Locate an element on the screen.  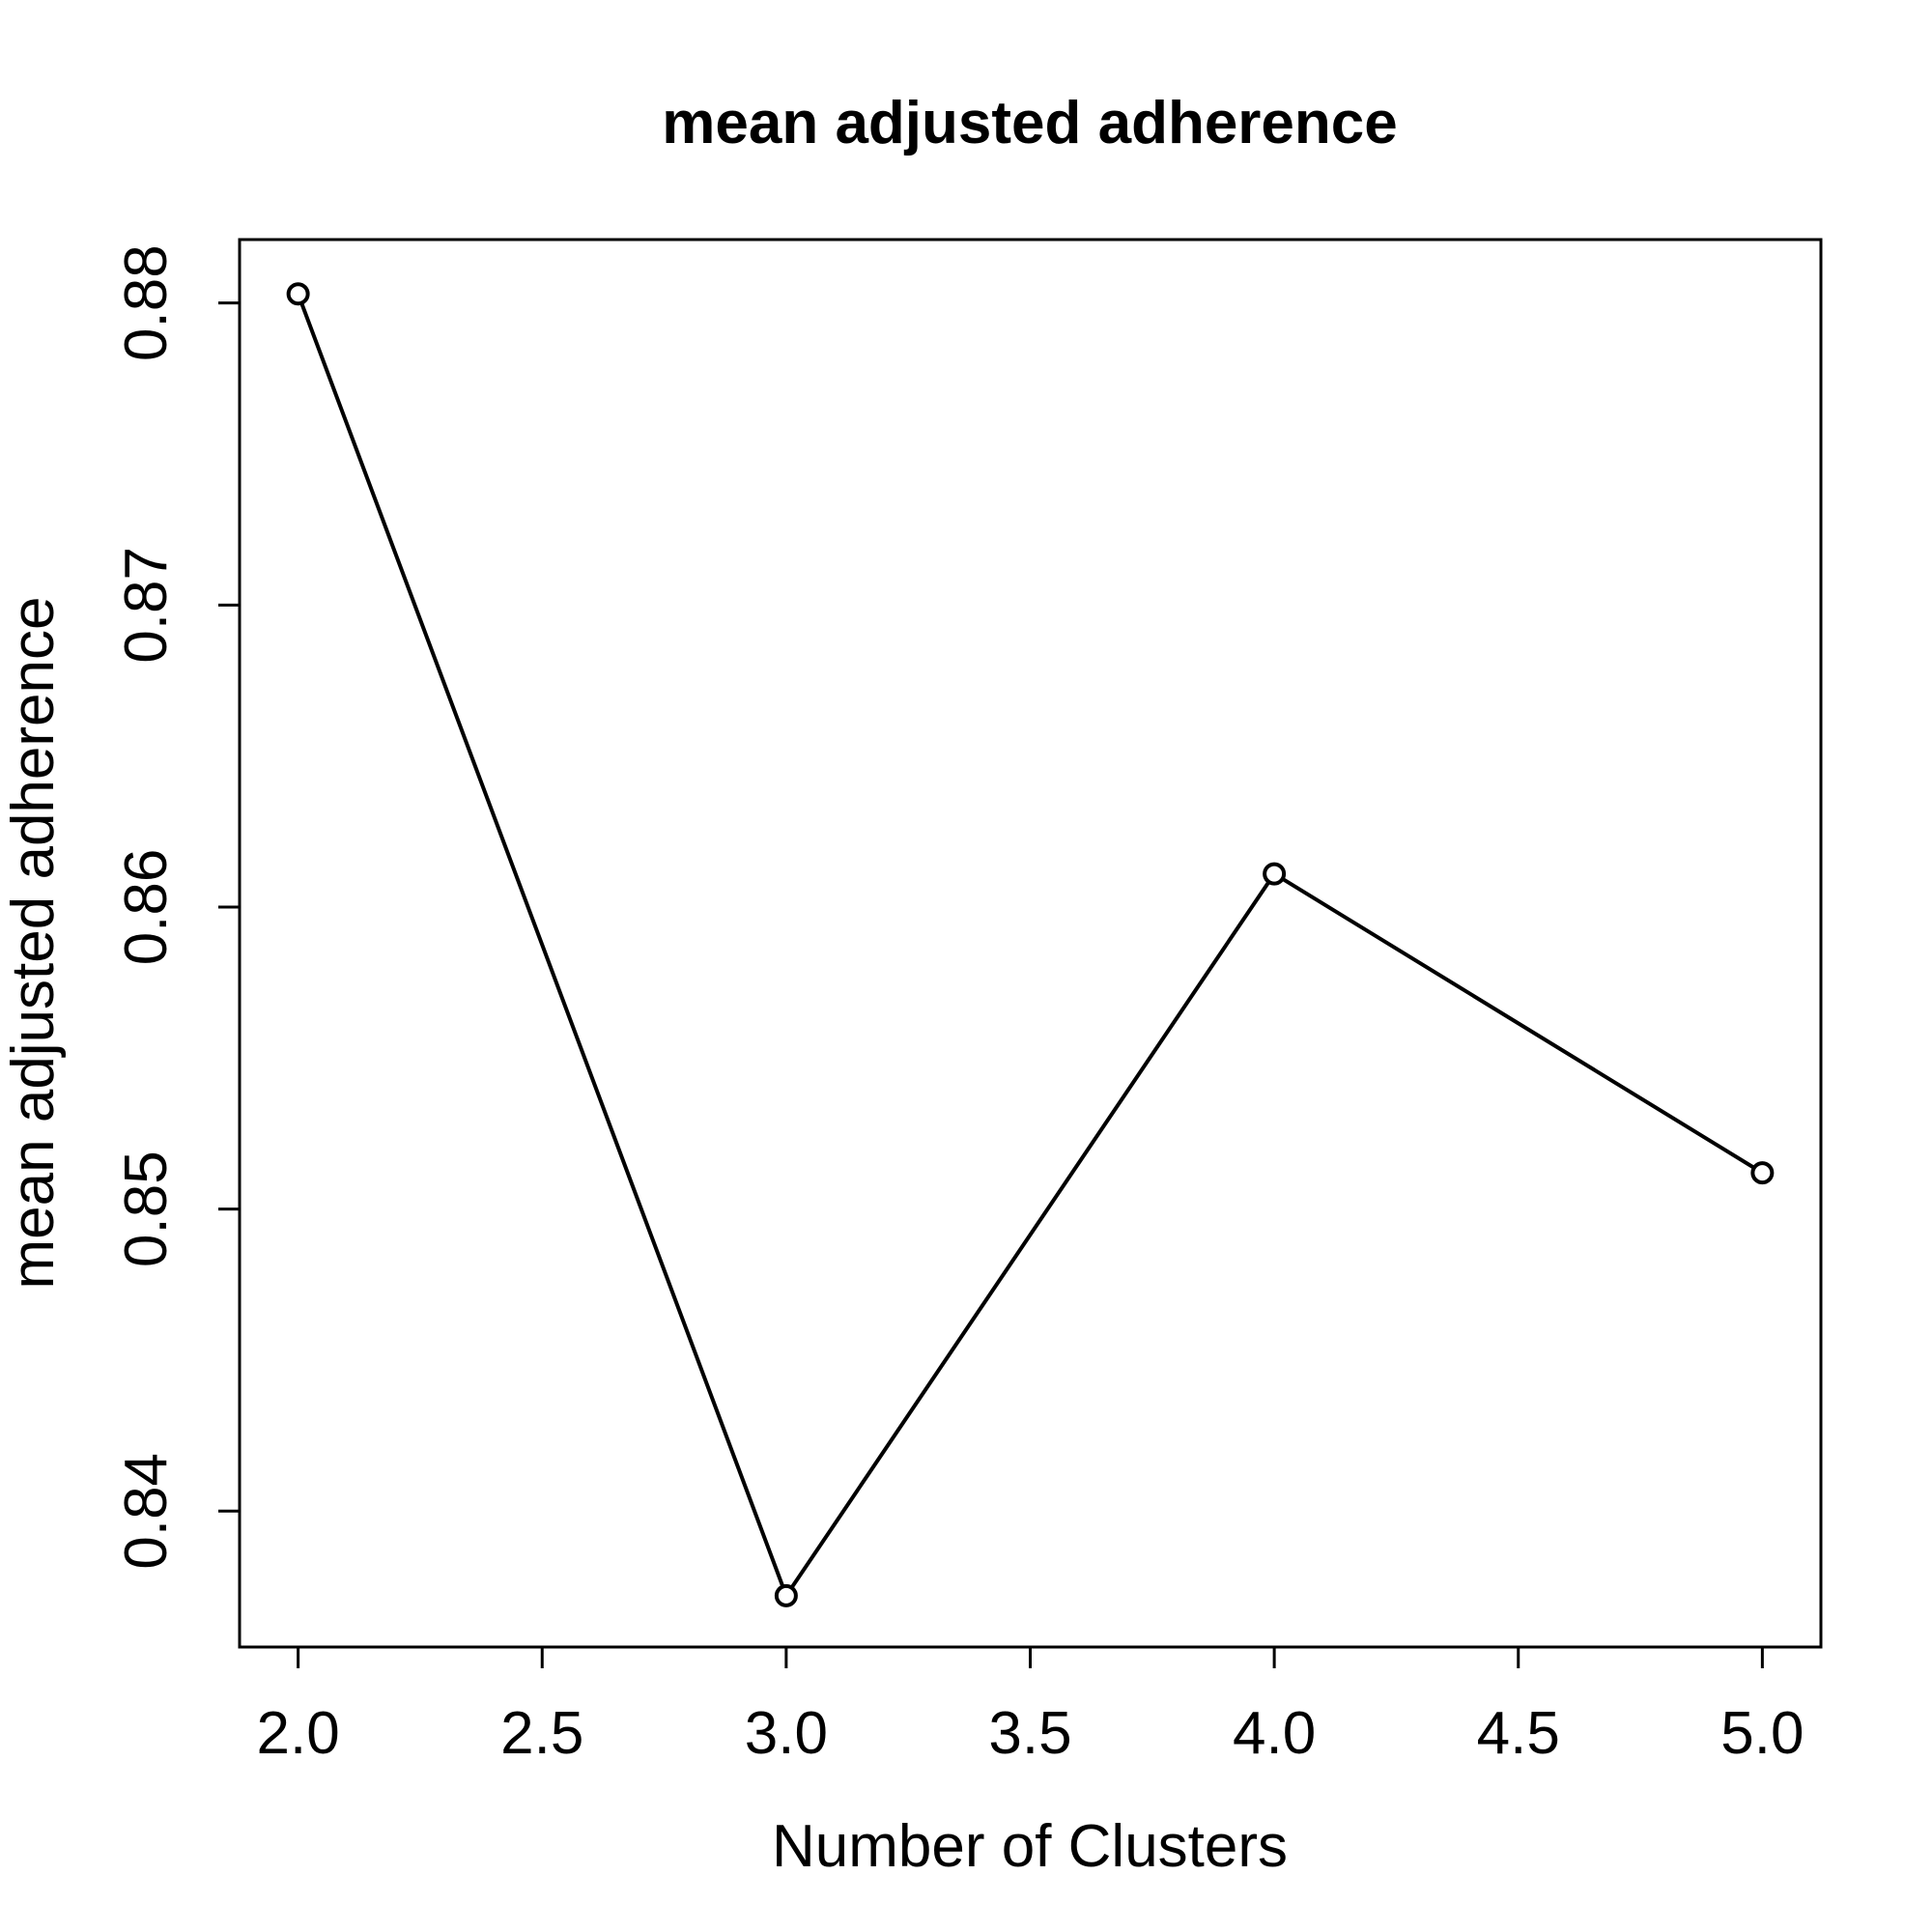
x-tick-label: 5.0 is located at coordinates (1762, 1733).